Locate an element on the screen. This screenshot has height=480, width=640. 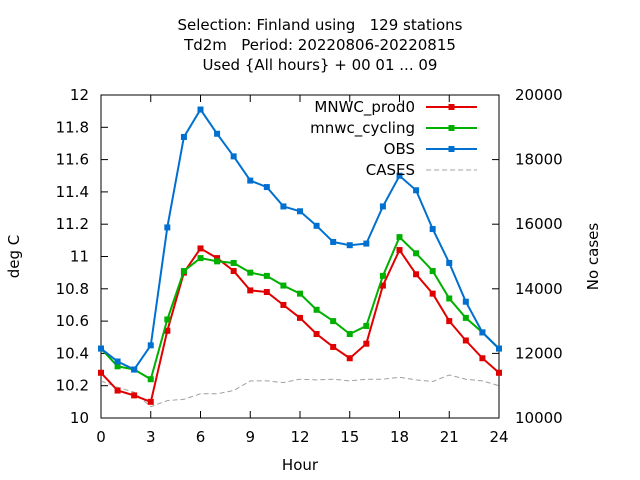
x-tick-label: 6 is located at coordinates (201, 437).